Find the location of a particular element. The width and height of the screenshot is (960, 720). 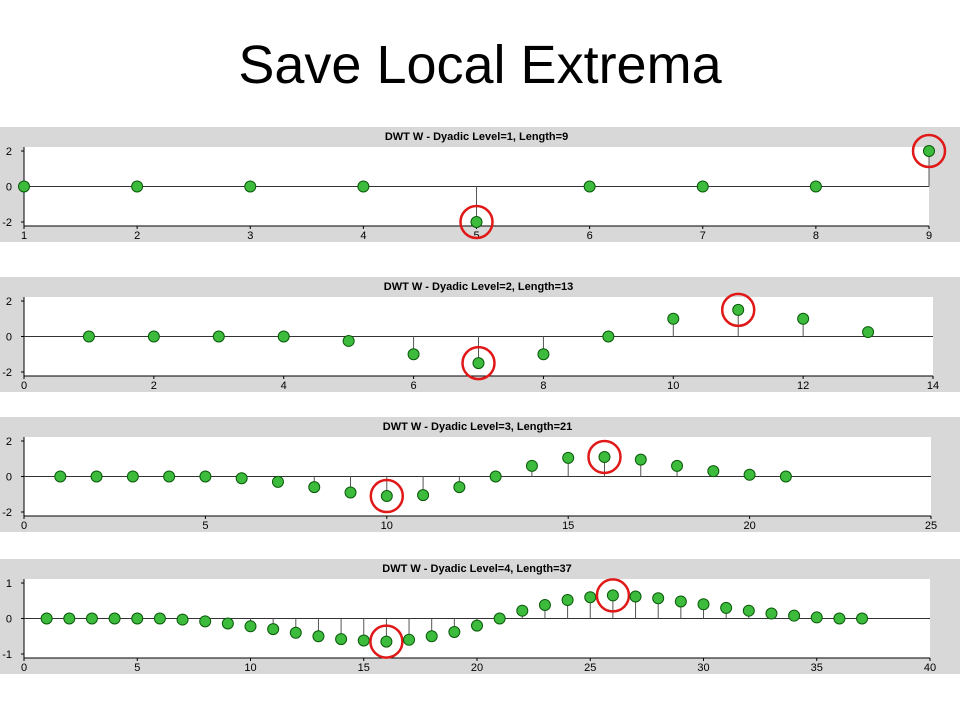

x-tick-label: 2 is located at coordinates (154, 386).